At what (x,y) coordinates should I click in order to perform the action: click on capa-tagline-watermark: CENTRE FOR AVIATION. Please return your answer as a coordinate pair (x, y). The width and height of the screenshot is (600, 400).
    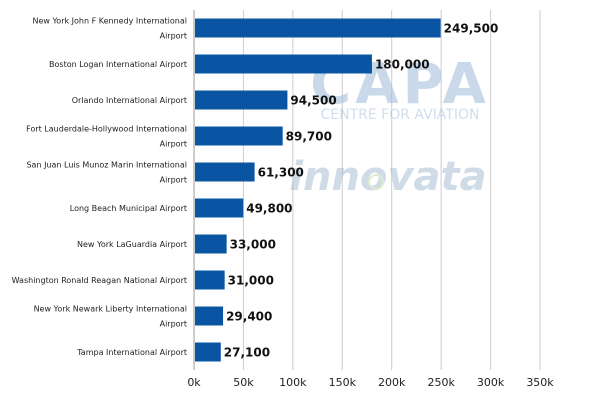
    Looking at the image, I should click on (400, 115).